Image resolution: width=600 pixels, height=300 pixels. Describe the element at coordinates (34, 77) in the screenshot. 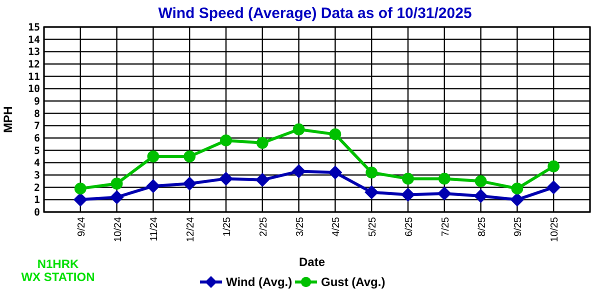

I see `y-tick-label: 11` at that location.